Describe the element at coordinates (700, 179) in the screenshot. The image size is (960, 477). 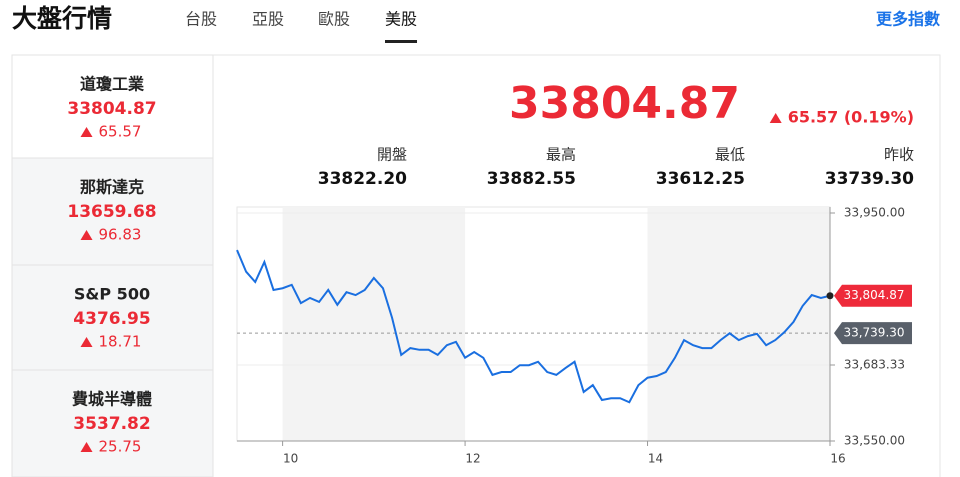
I see `stat-value: 33612.25` at that location.